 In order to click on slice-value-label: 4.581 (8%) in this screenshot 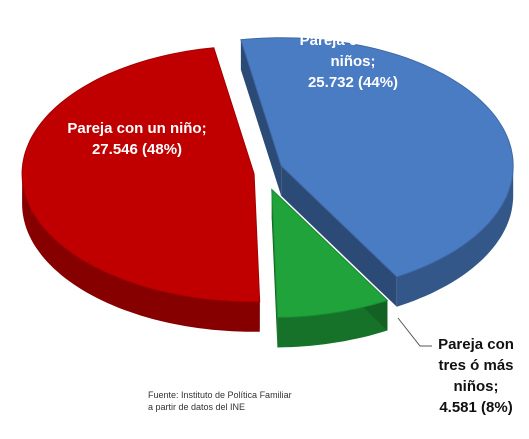, I will do `click(476, 407)`.